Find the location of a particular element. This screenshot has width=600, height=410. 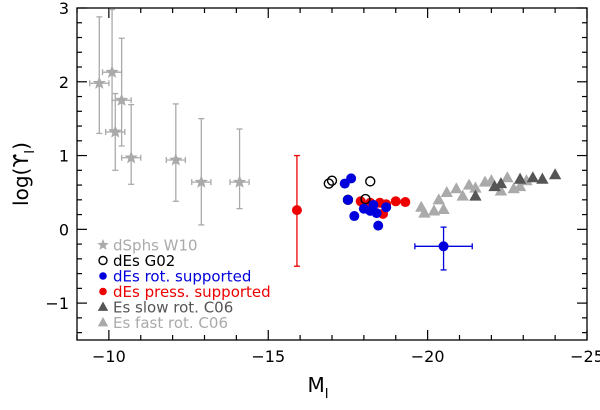

series-press is located at coordinates (351, 210).